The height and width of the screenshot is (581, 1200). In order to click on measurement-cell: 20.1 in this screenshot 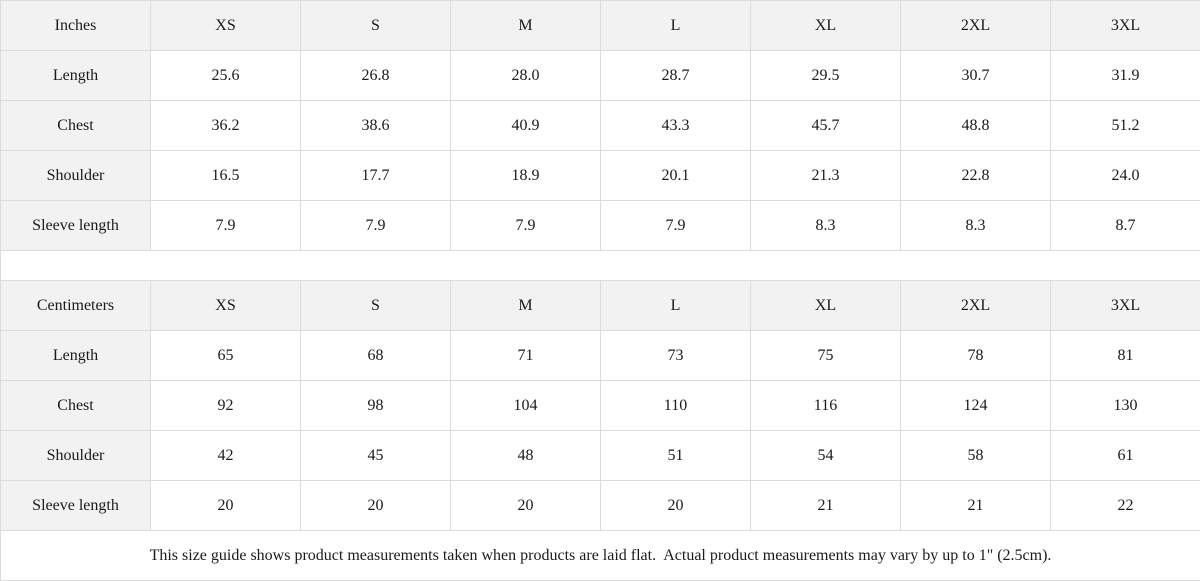, I will do `click(676, 176)`.